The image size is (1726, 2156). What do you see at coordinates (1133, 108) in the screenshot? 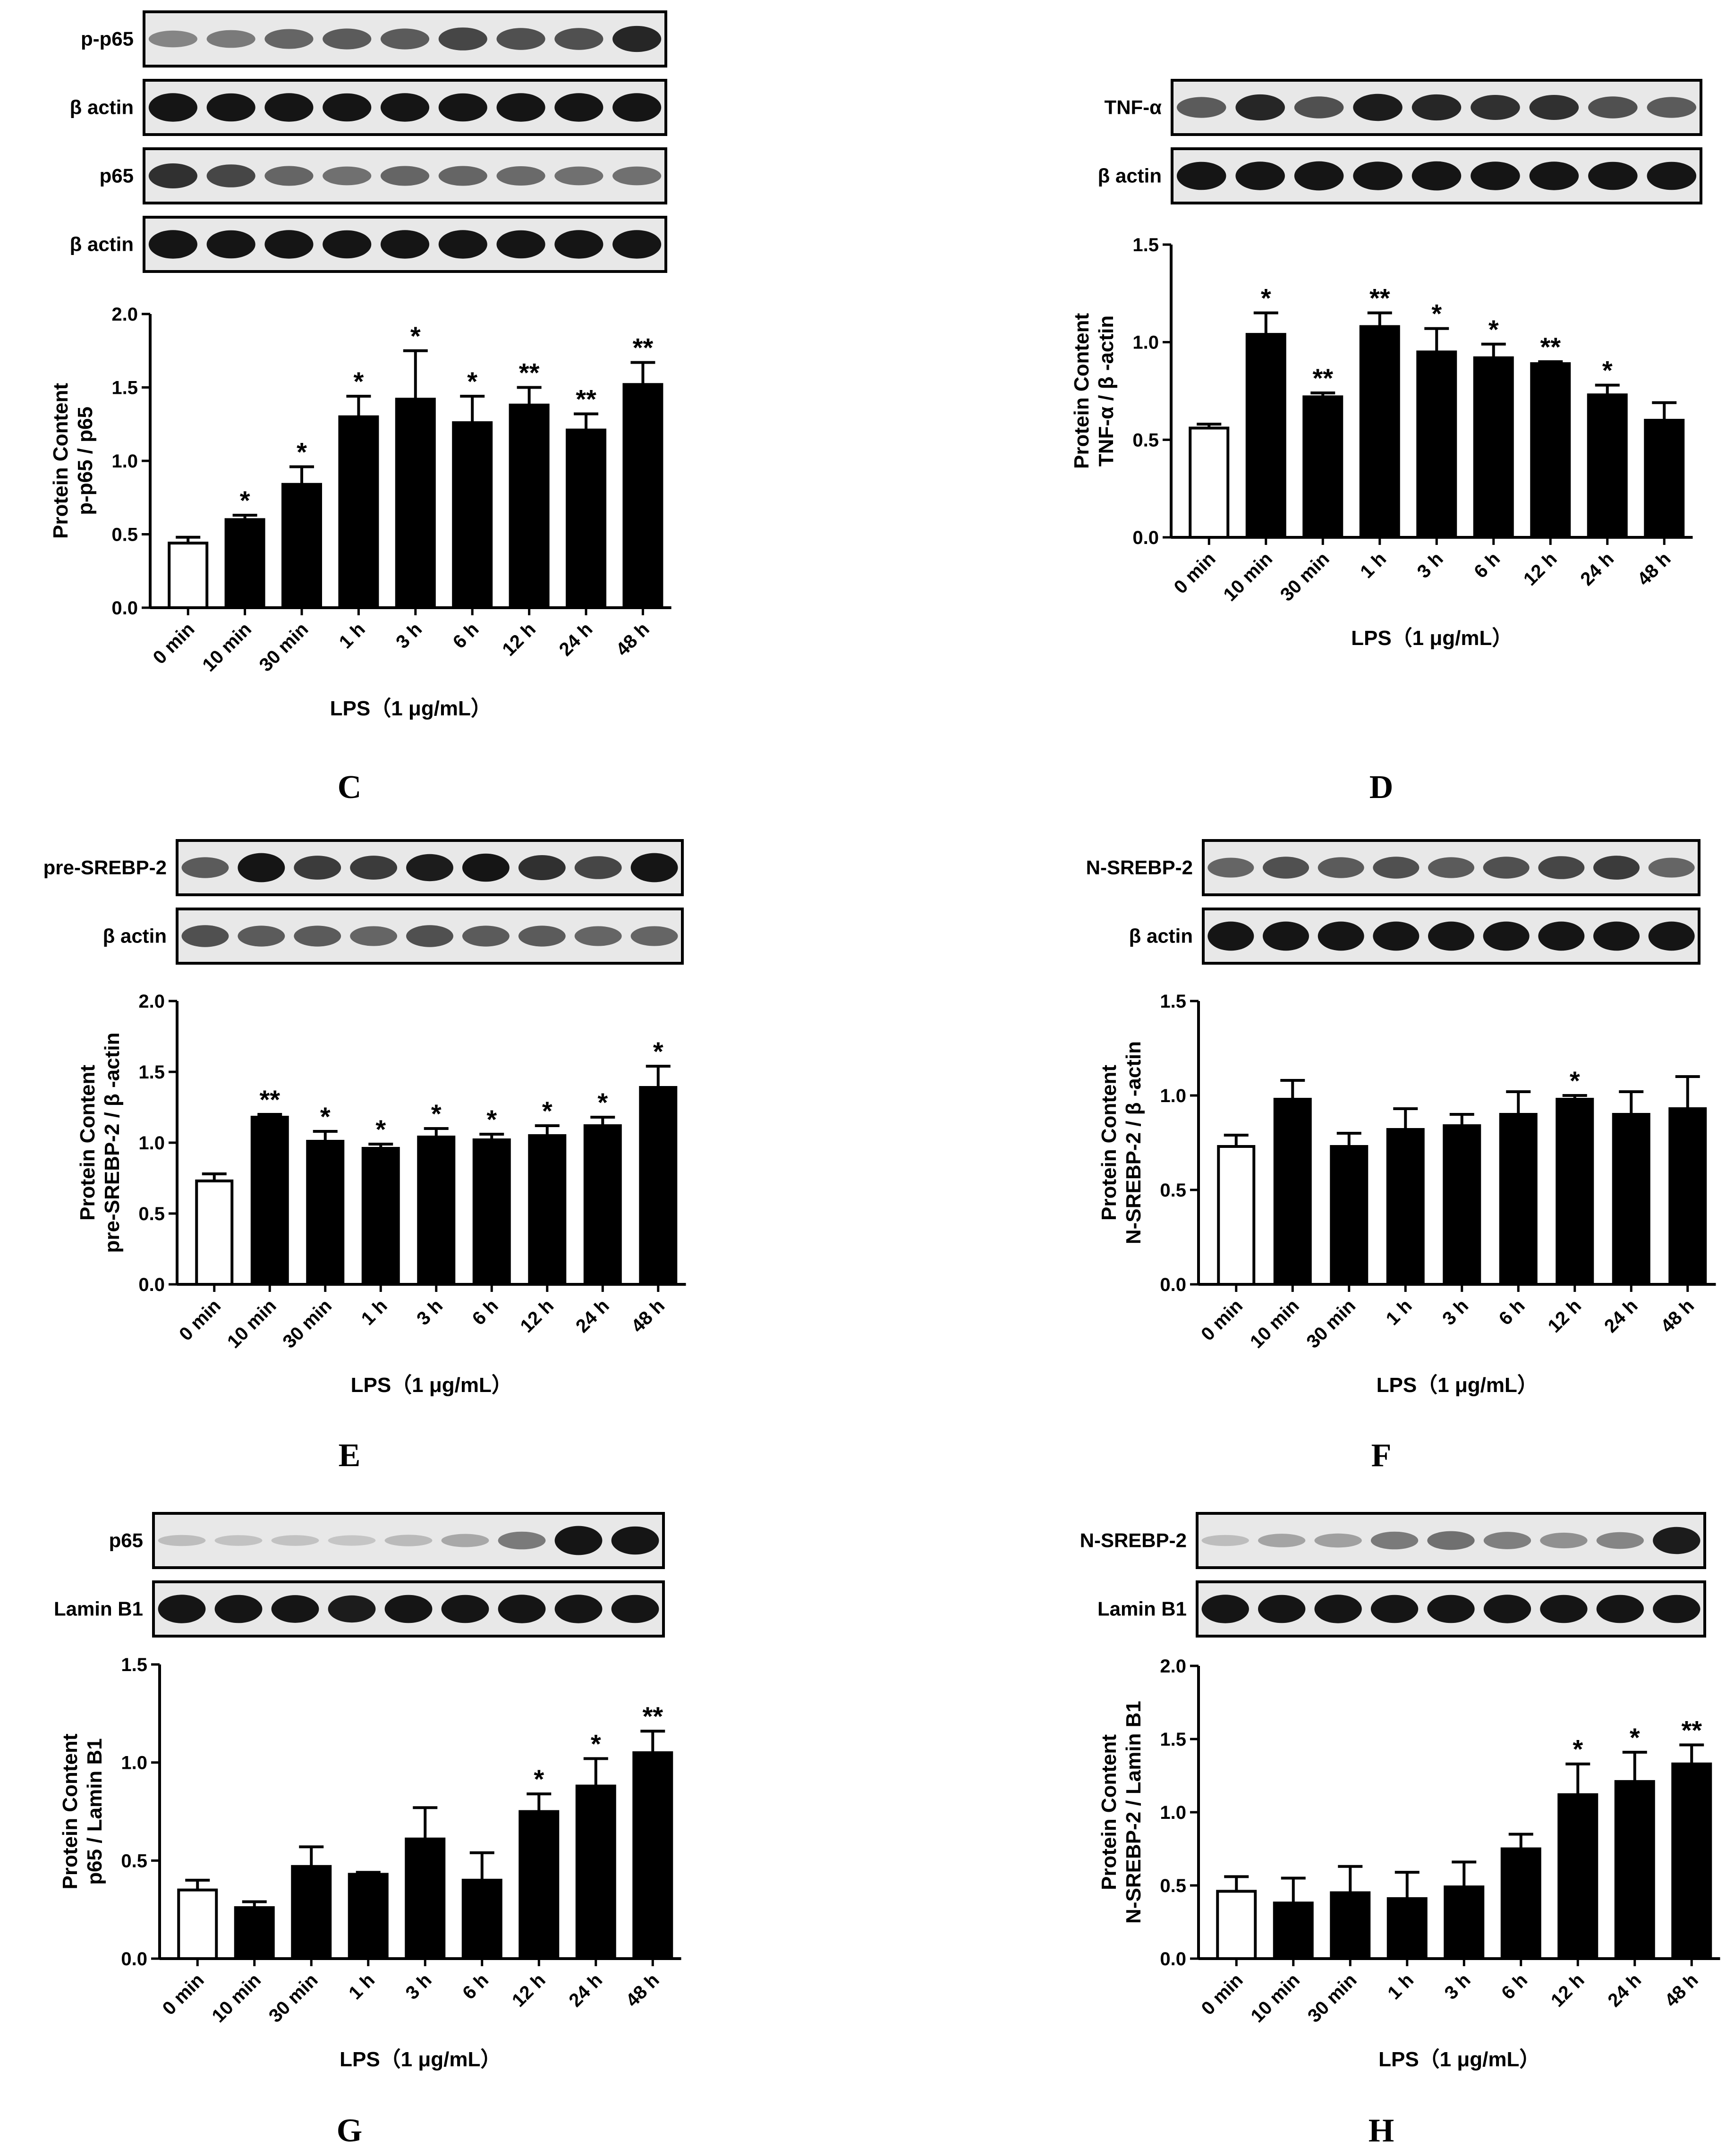
I see `blot-label: TNF-α` at bounding box center [1133, 108].